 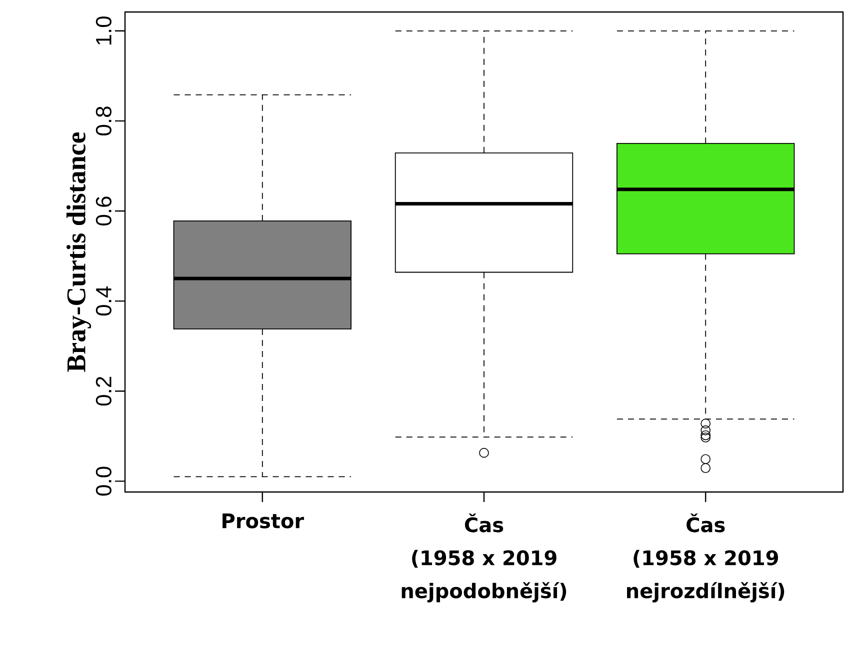 What do you see at coordinates (263, 521) in the screenshot?
I see `x-tick-label: Prostor` at bounding box center [263, 521].